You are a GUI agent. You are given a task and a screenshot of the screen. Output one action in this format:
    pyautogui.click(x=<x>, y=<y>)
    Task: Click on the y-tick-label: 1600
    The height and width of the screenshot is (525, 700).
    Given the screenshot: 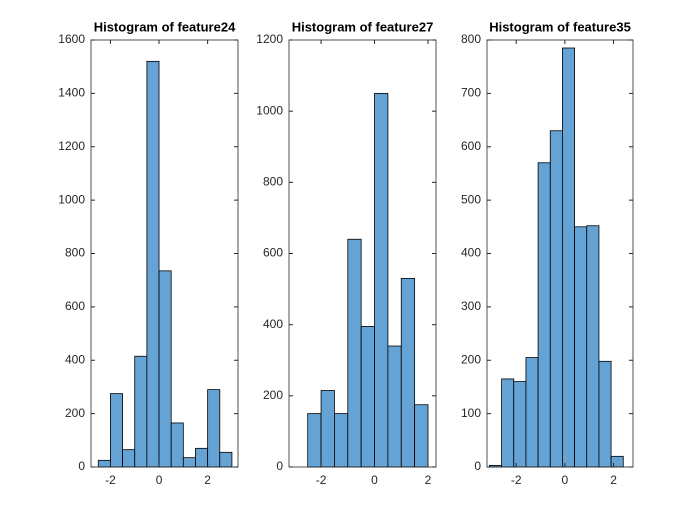 What is the action you would take?
    pyautogui.click(x=71, y=39)
    